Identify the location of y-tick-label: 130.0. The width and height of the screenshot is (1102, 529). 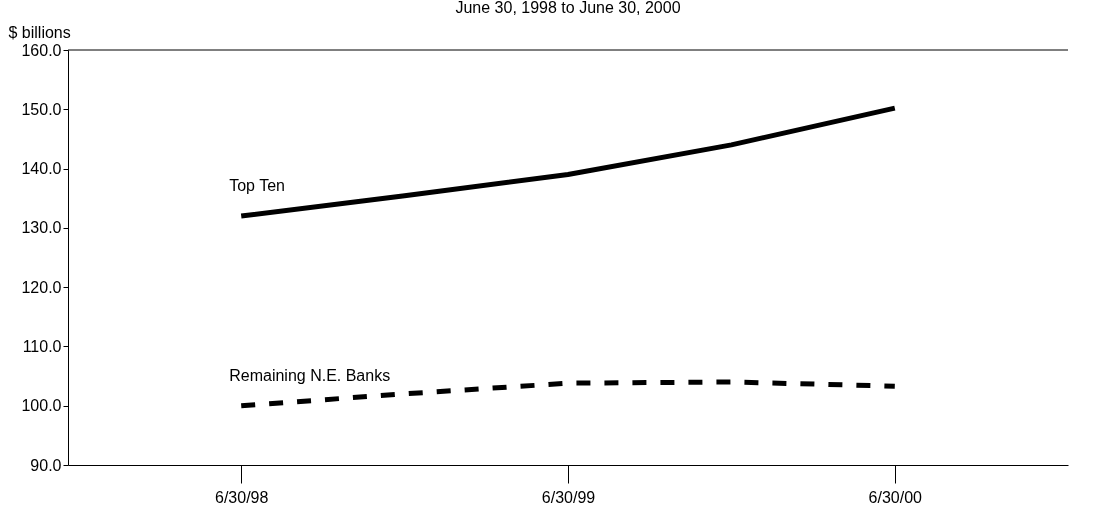
(41, 228).